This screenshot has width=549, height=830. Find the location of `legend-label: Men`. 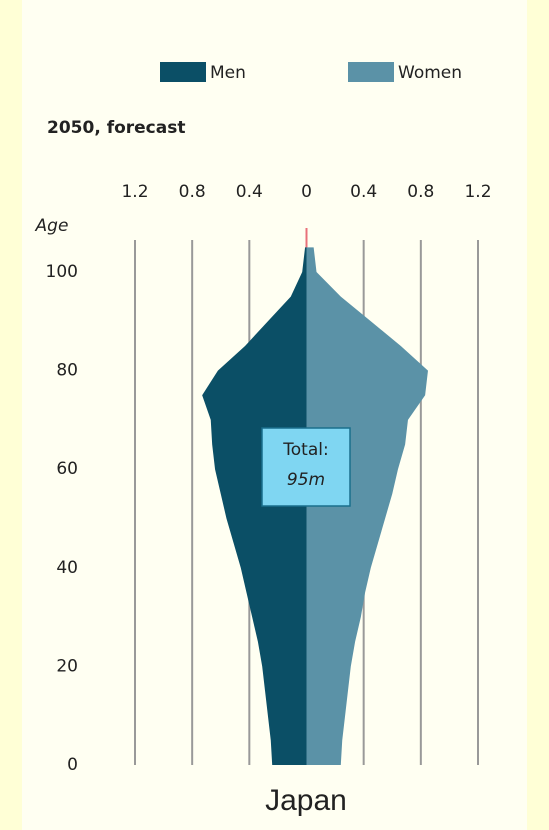

legend-label: Men is located at coordinates (228, 73).